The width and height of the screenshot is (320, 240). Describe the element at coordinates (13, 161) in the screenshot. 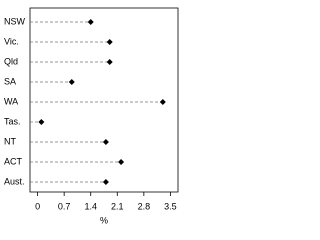

I see `y-tick-label: ACT` at that location.